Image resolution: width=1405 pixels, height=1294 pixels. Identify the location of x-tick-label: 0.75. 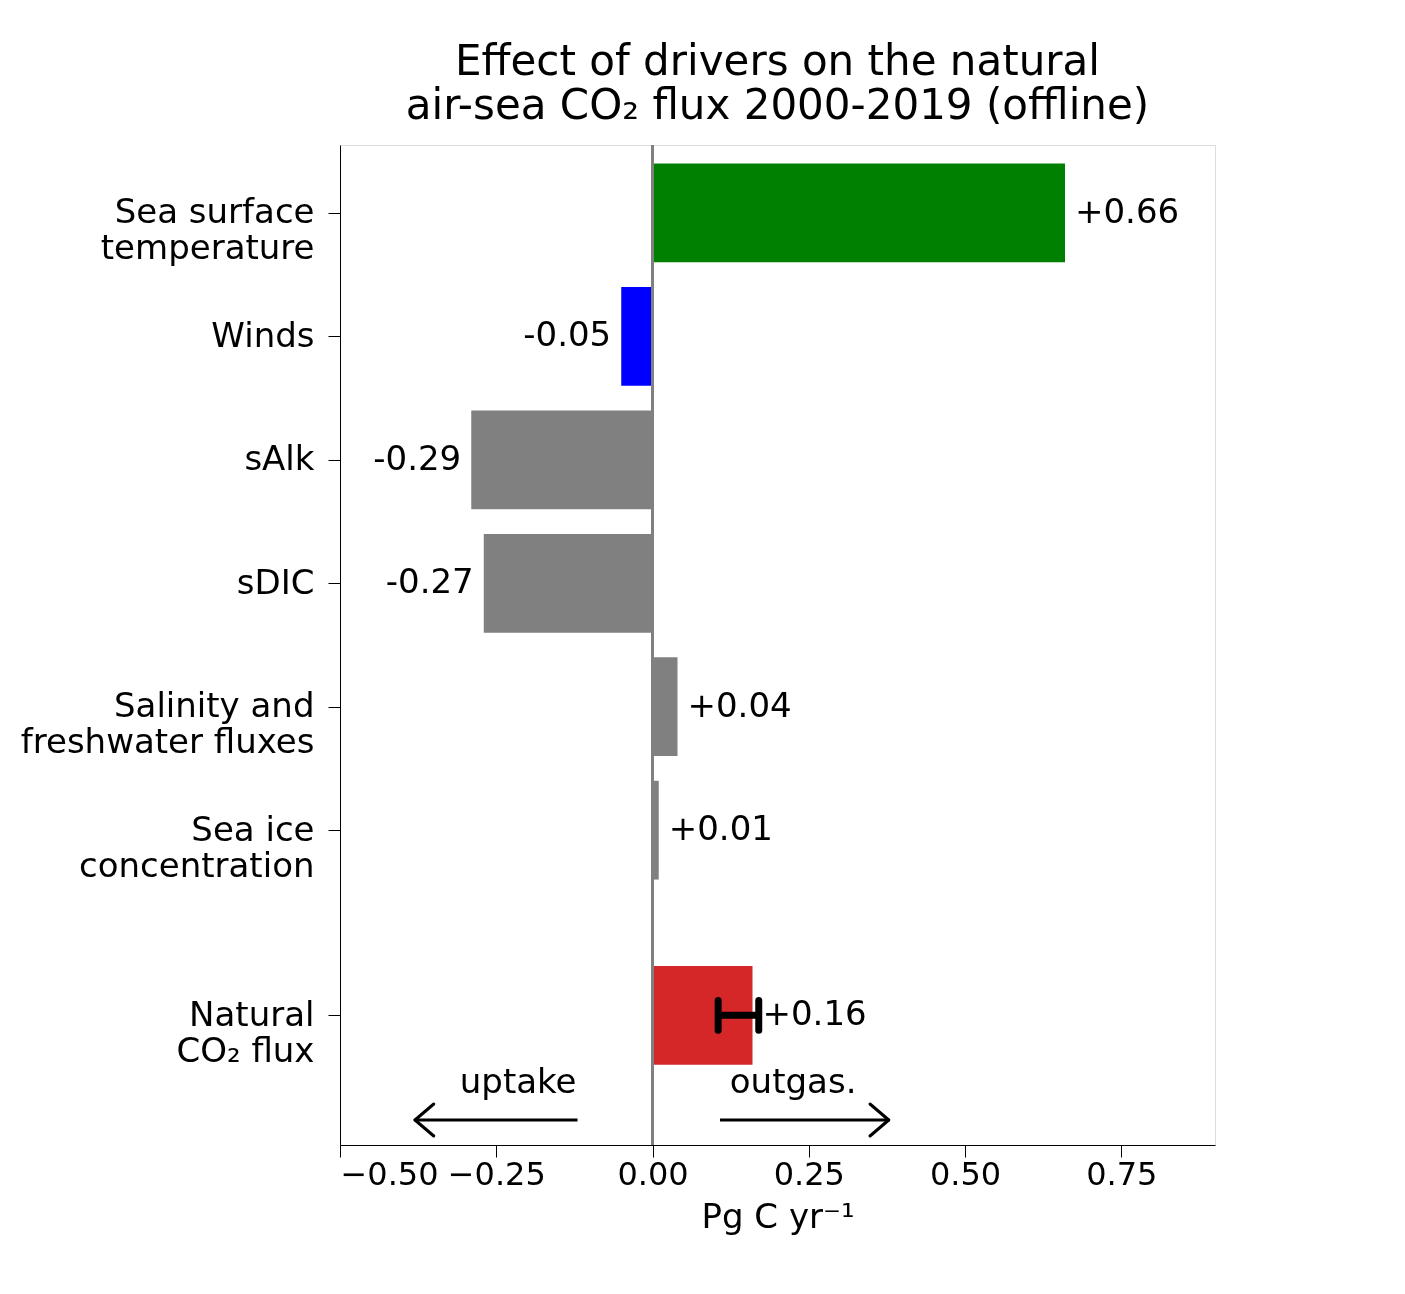
(1122, 1173).